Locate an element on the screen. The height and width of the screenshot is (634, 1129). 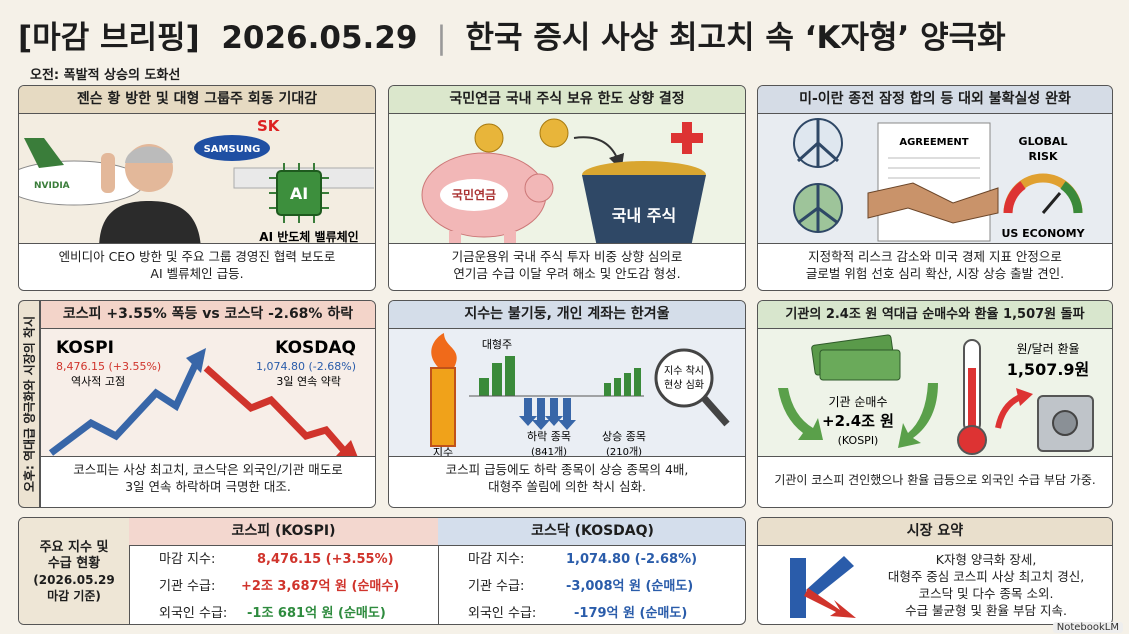
label: 8,476.15 (+3.55%) is located at coordinates (108, 366).